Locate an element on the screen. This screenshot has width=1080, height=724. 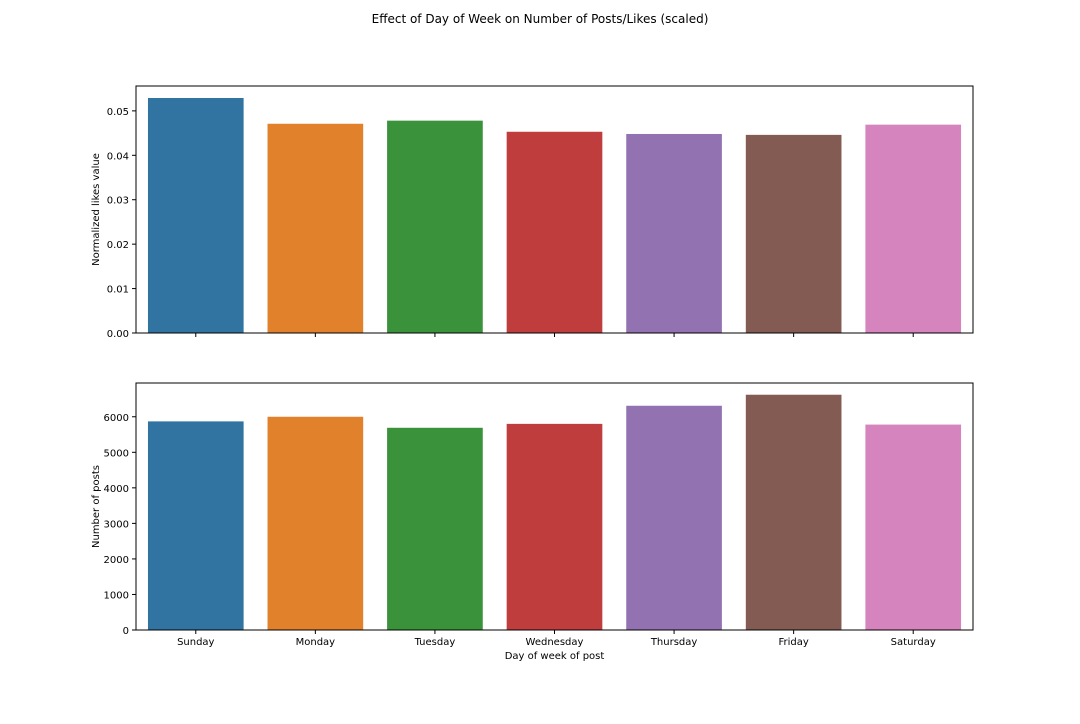
y-tick-label: 2000 is located at coordinates (116, 560).